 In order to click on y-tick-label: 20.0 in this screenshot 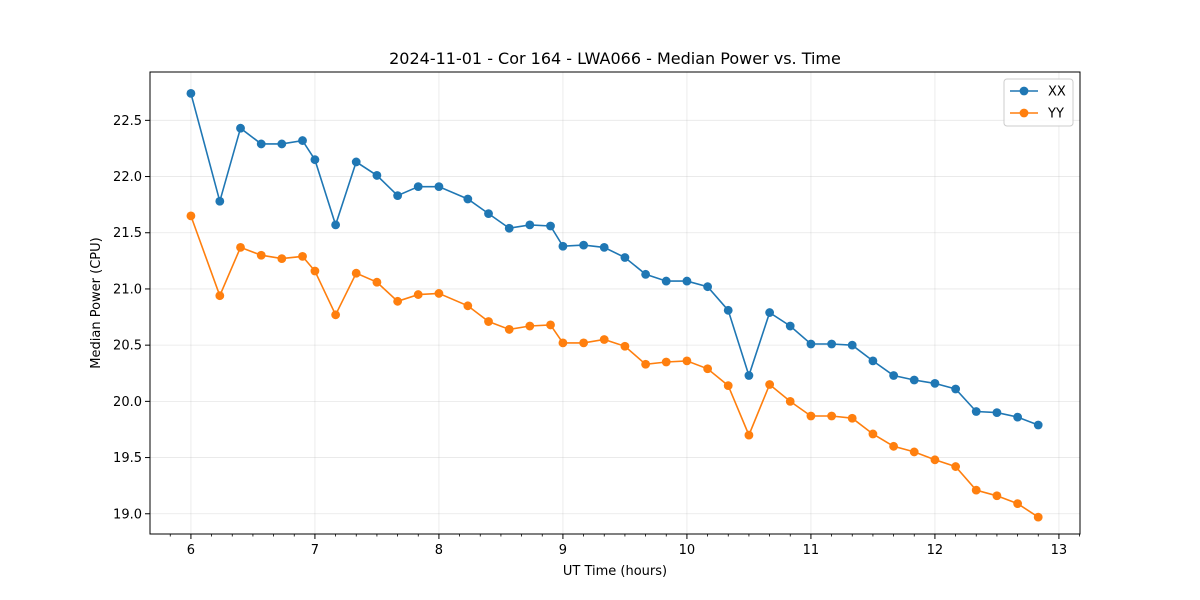, I will do `click(127, 402)`.